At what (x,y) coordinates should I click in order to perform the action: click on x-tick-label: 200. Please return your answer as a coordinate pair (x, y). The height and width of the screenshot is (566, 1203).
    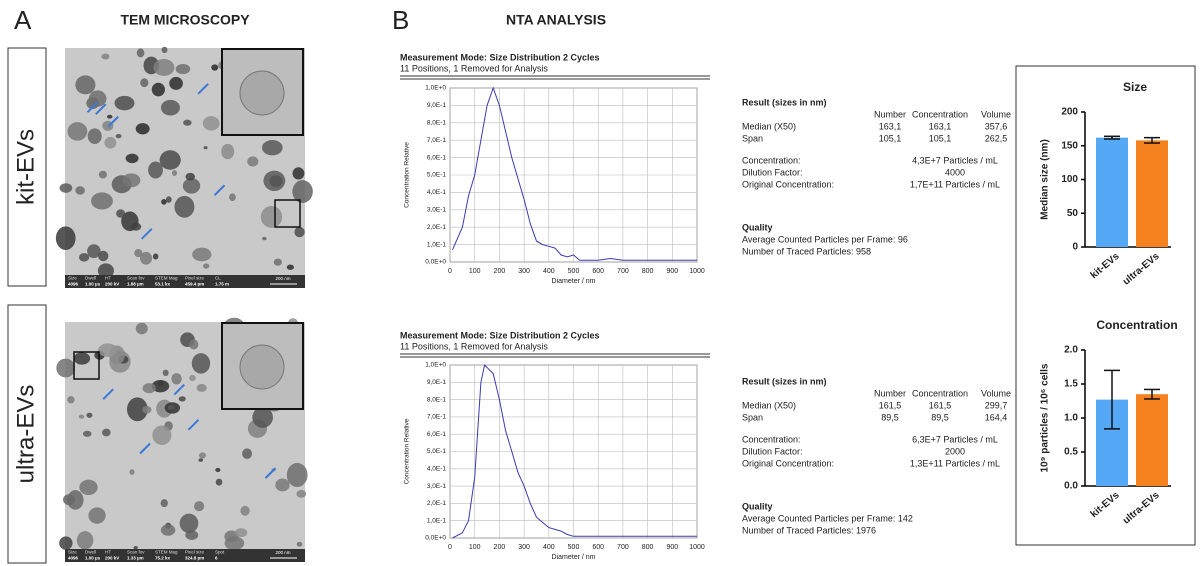
    Looking at the image, I should click on (500, 547).